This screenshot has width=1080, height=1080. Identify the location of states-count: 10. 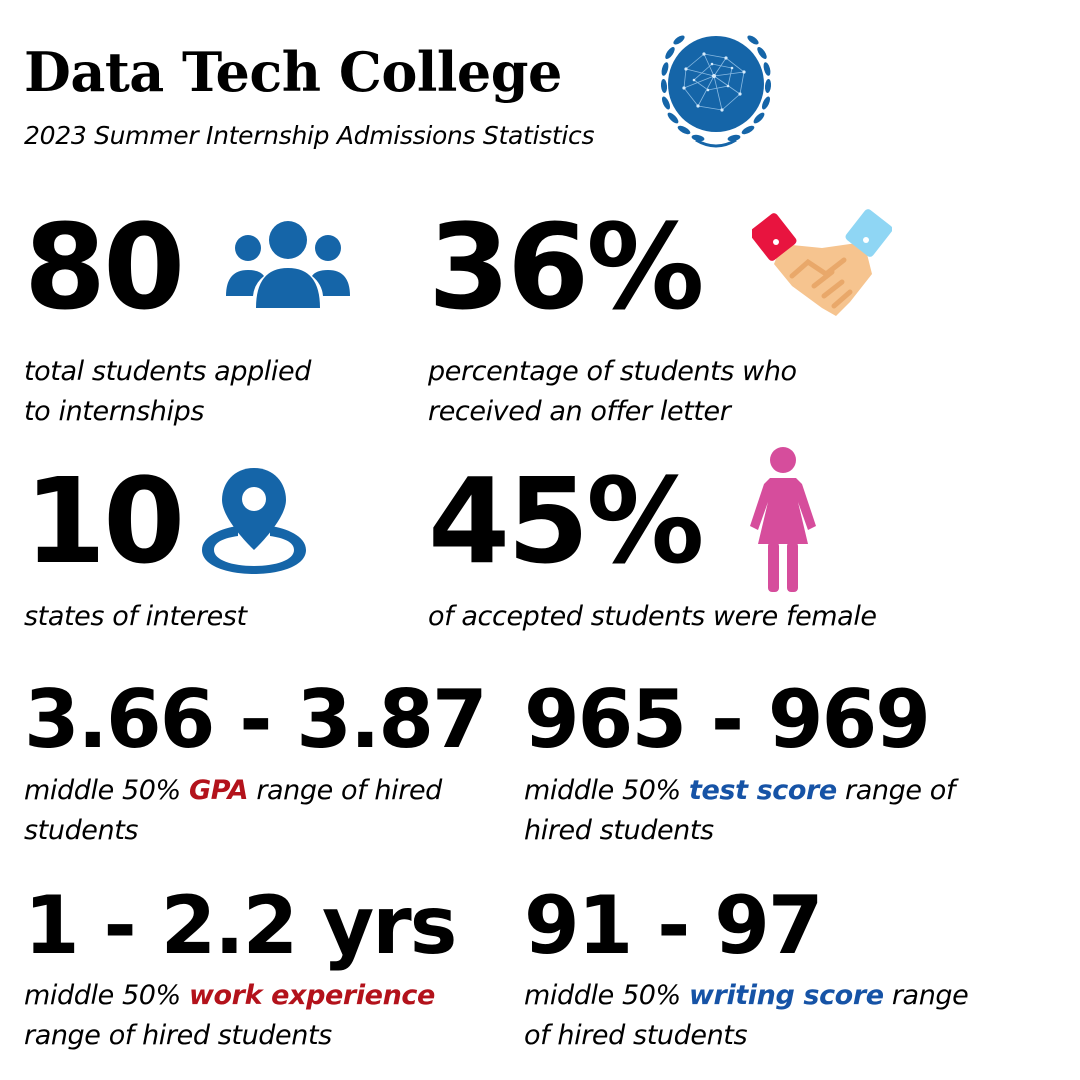
(104, 521).